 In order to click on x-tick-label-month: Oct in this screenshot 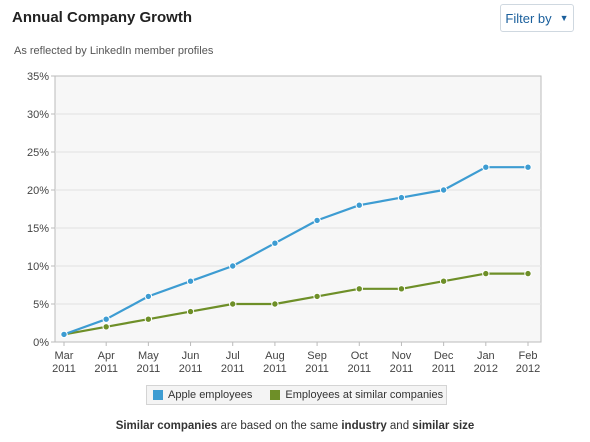, I will do `click(359, 356)`.